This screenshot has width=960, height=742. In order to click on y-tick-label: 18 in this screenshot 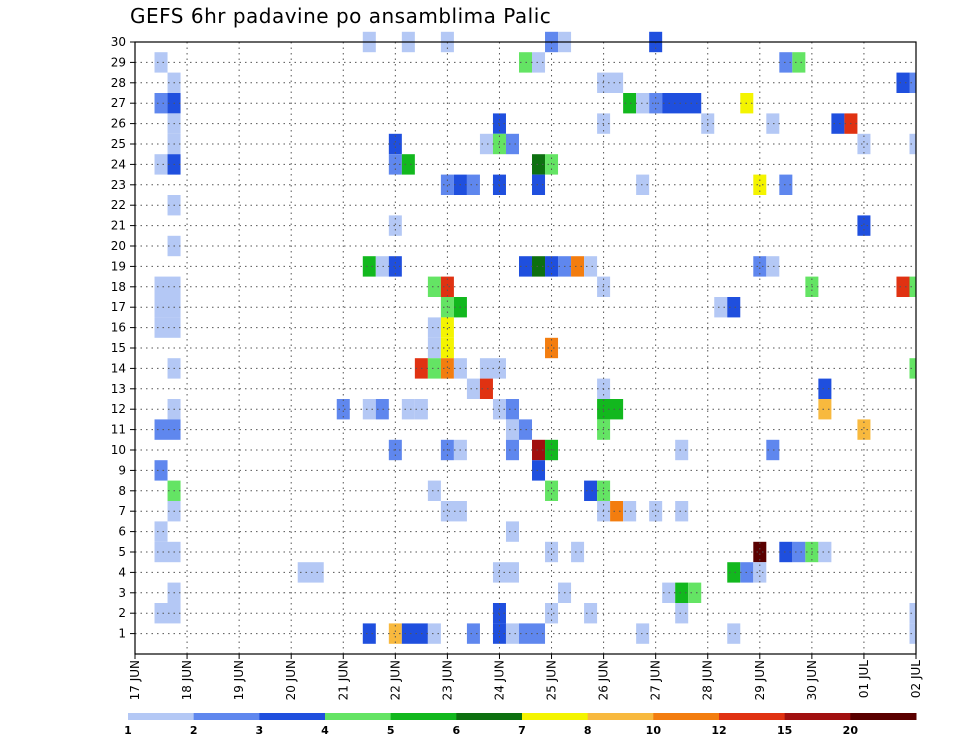, I will do `click(118, 287)`.